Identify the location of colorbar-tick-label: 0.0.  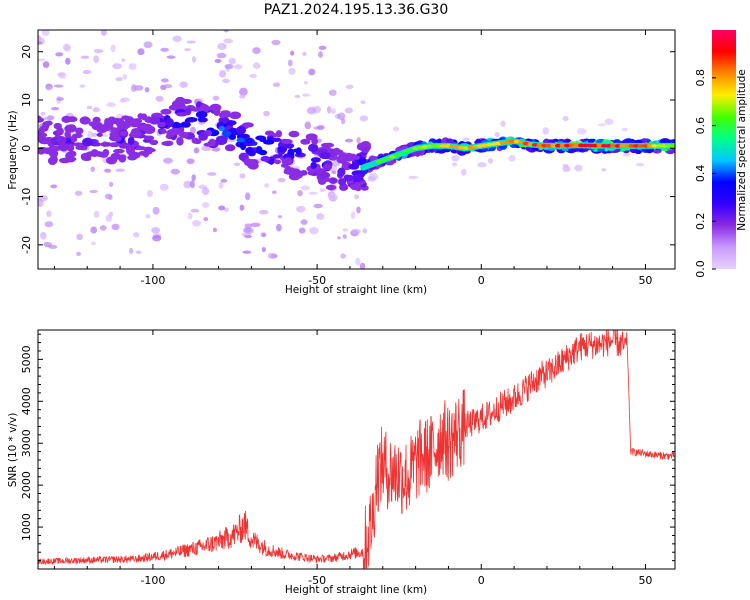
(700, 269).